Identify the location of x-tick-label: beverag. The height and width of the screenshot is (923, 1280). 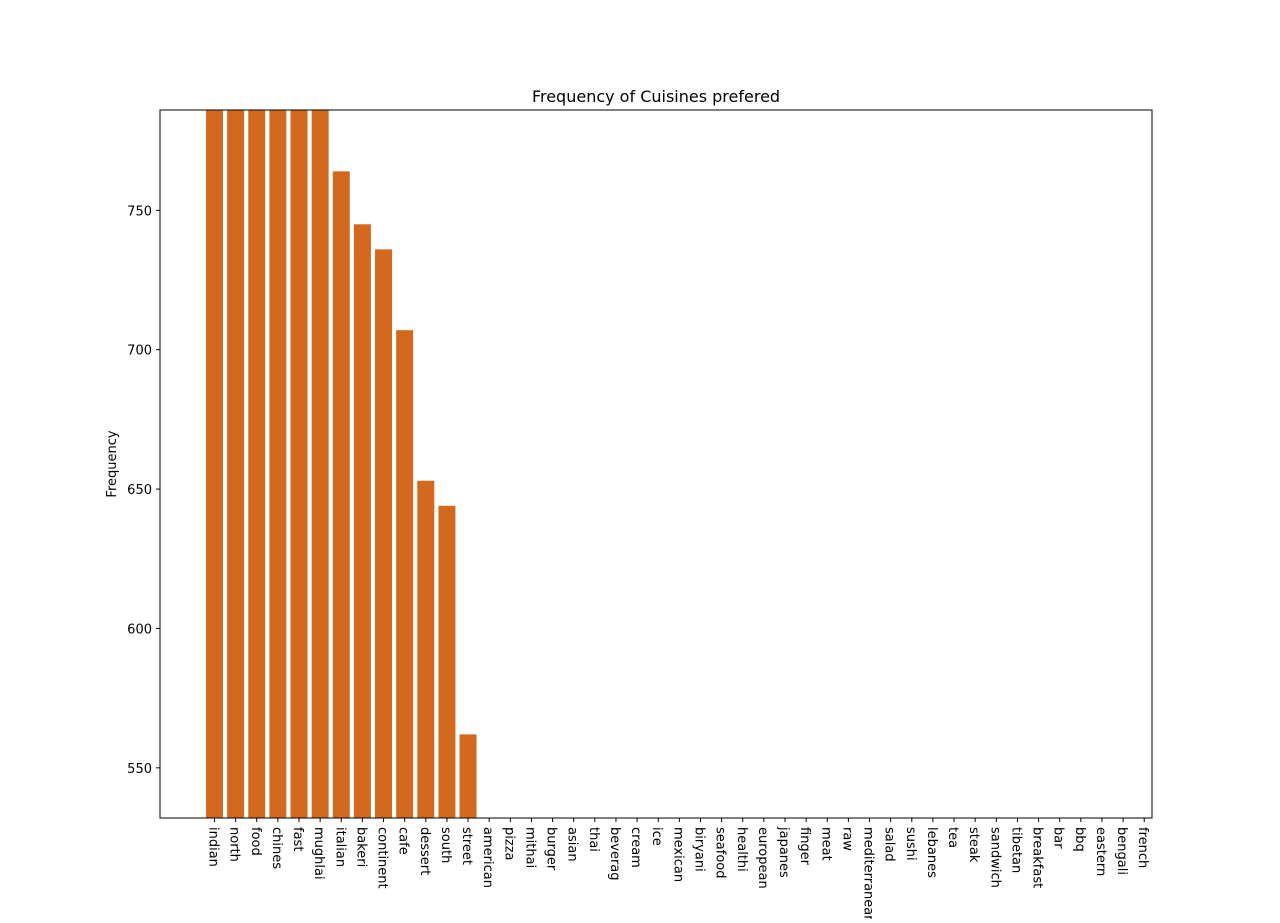
(614, 854).